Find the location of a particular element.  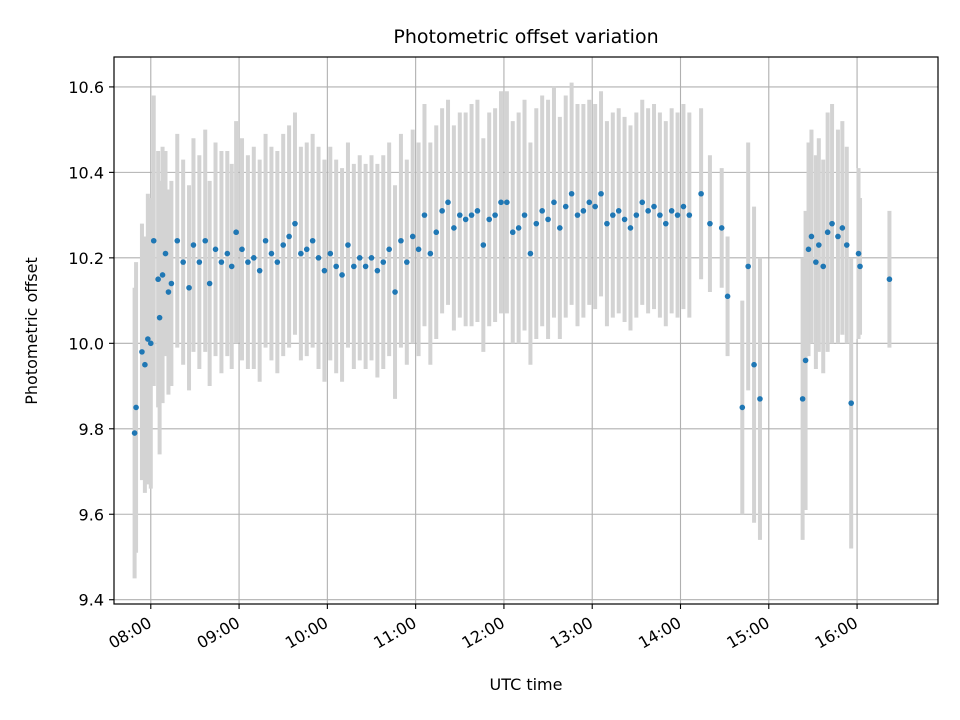

chart-title: Photometric offset variation is located at coordinates (525, 37).